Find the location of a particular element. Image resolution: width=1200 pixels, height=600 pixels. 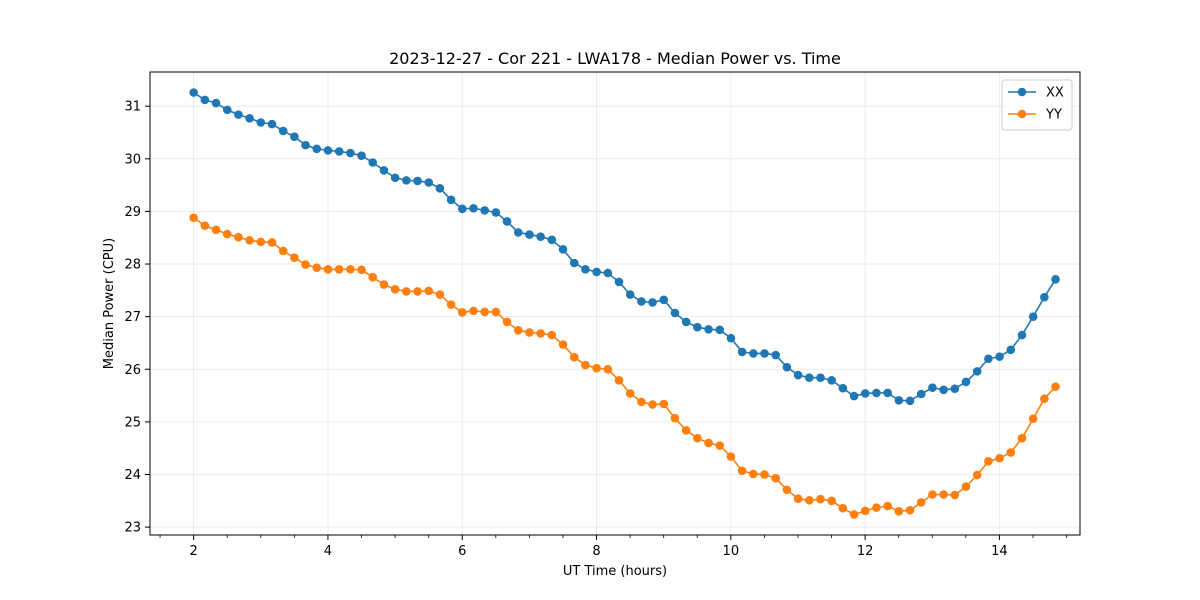

x-tick-label: 4 is located at coordinates (328, 551).